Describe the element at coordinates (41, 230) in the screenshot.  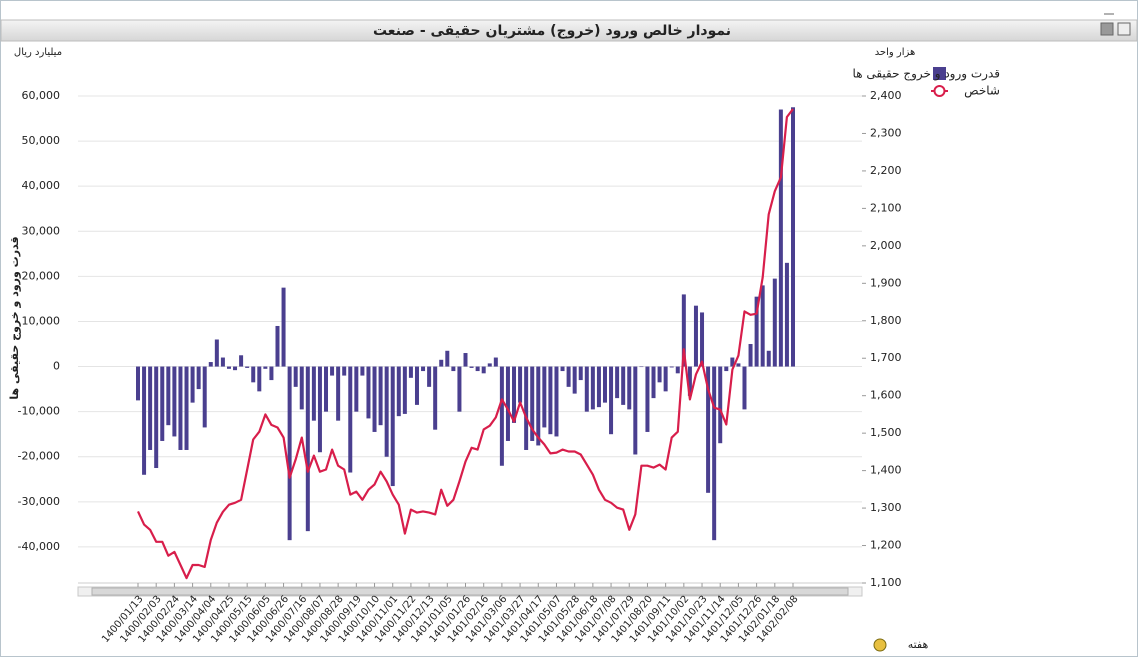
I see `y-tick-label: 30,000` at that location.